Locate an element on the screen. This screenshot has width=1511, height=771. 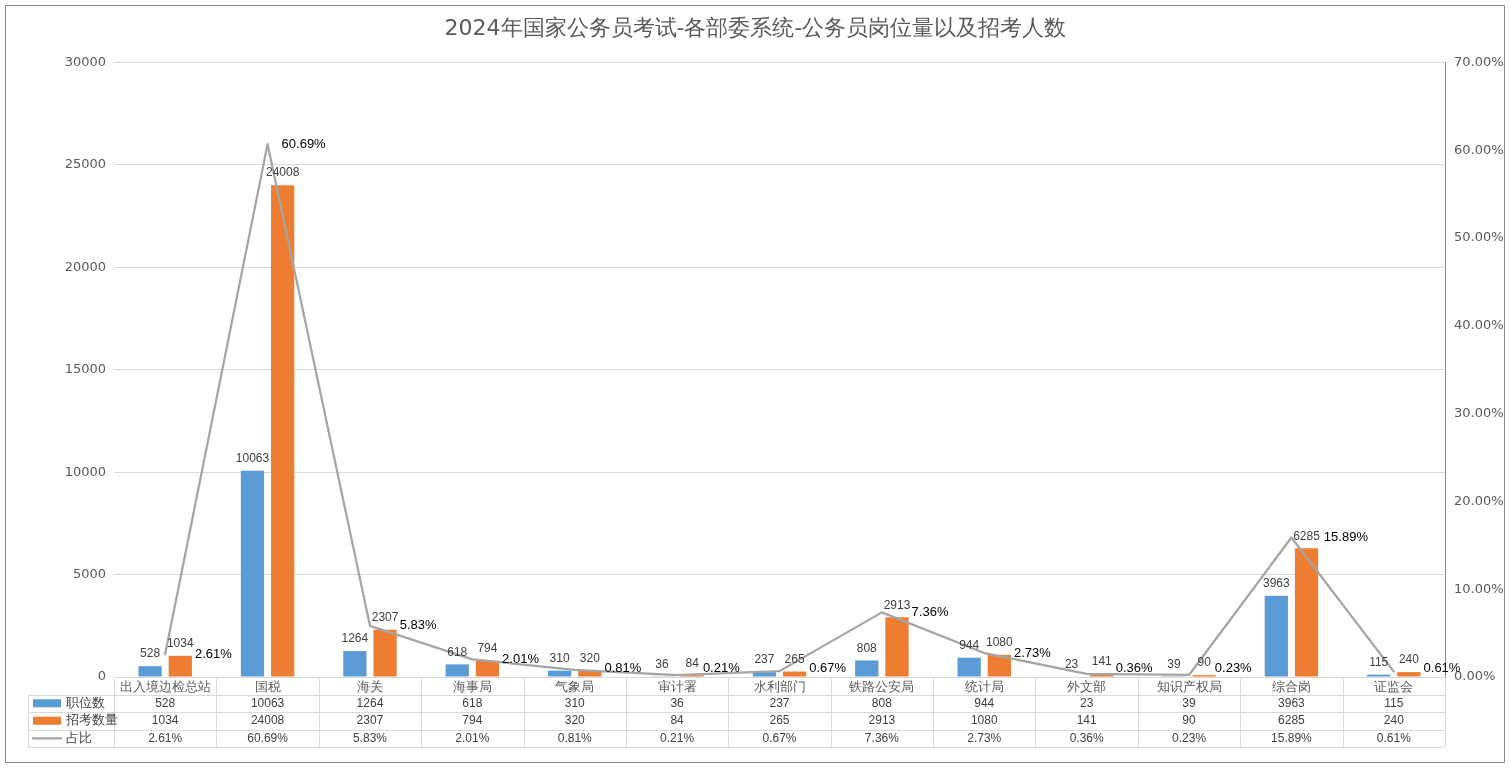
y2-tick-label: 70.00% is located at coordinates (1479, 61).